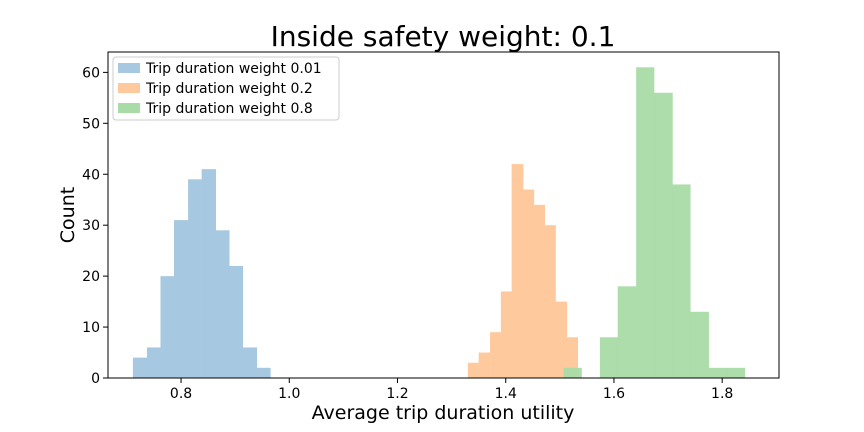 The image size is (864, 432). Describe the element at coordinates (91, 73) in the screenshot. I see `y-tick-label: 60` at that location.